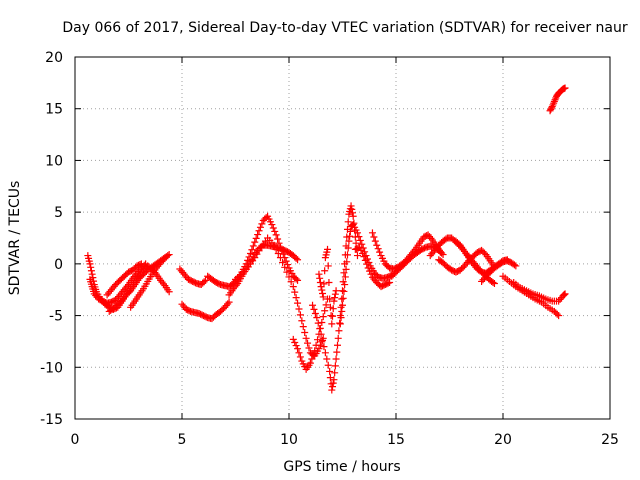 The image size is (640, 480). Describe the element at coordinates (341, 467) in the screenshot. I see `x-axis-label: GPS time / hours` at that location.